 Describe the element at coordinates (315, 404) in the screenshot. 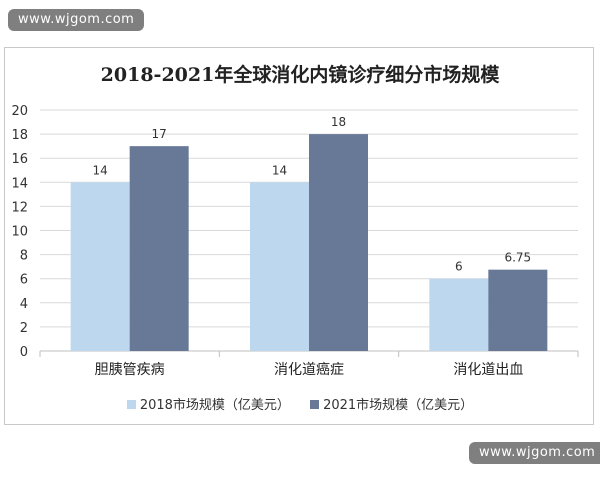

I see `legend-swatch-2021` at that location.